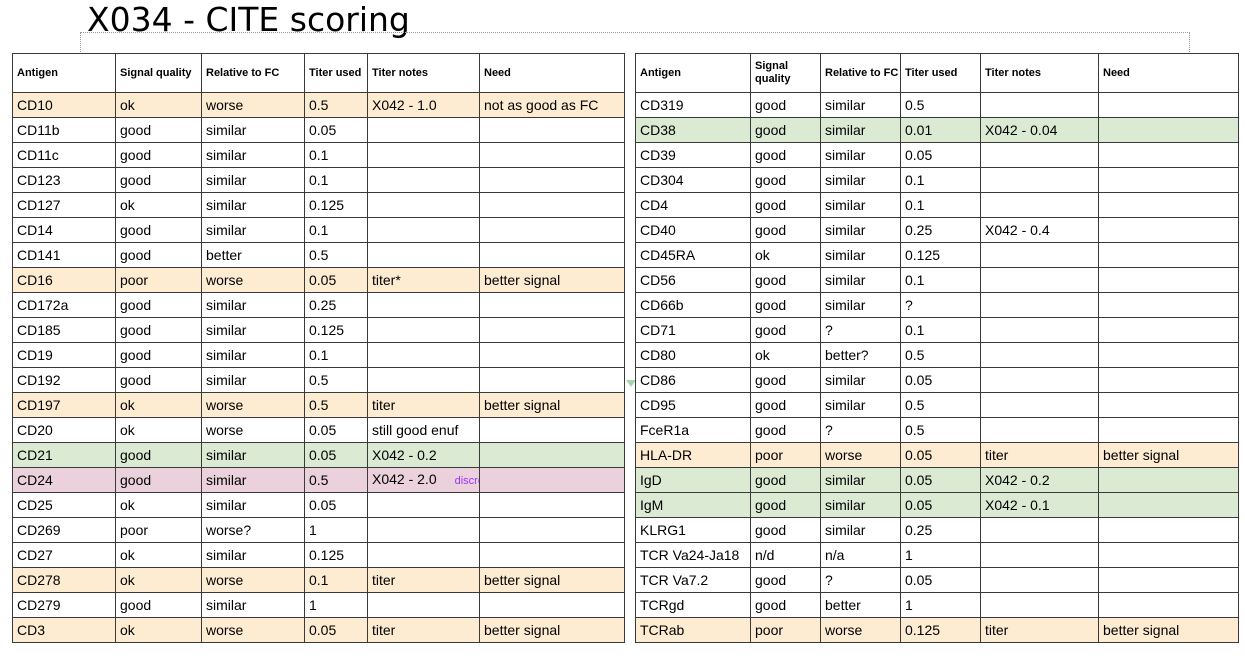 This screenshot has height=663, width=1245. Describe the element at coordinates (64, 330) in the screenshot. I see `cell-antigen: CD185` at that location.